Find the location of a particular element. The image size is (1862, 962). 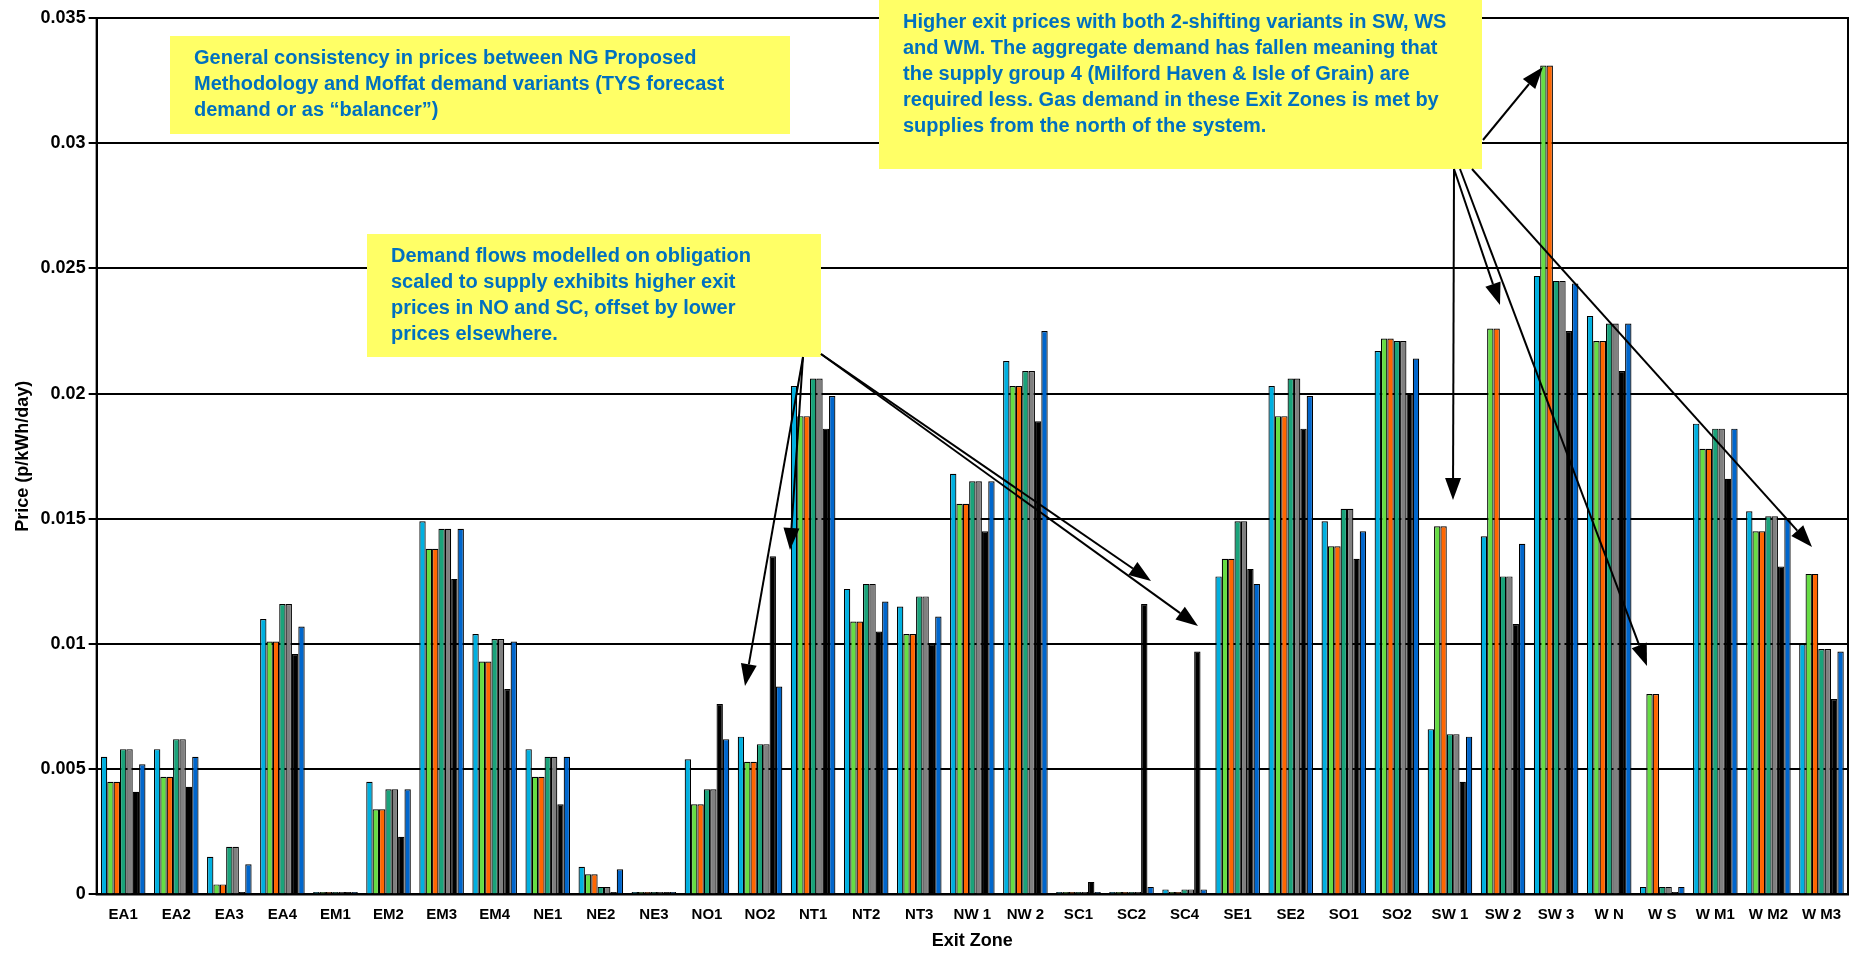

x-tick-label: EA4 is located at coordinates (282, 913).